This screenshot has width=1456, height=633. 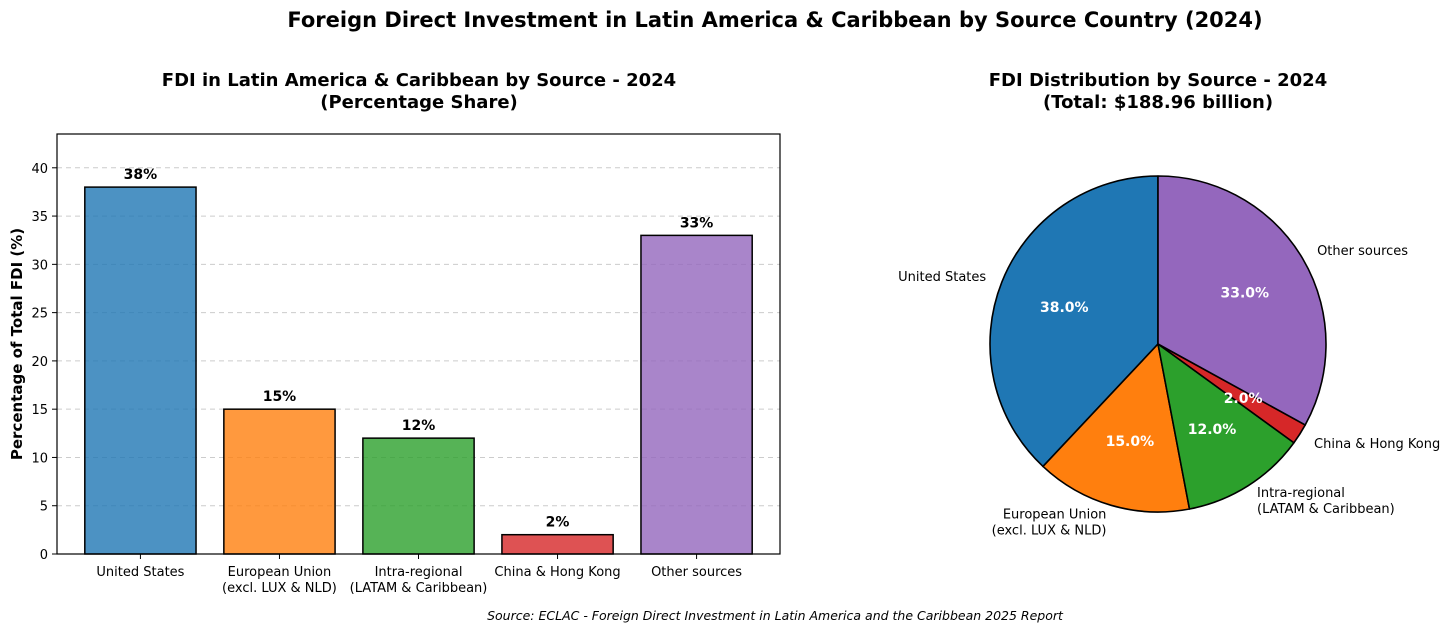 I want to click on pie-category-label: United States, so click(x=942, y=277).